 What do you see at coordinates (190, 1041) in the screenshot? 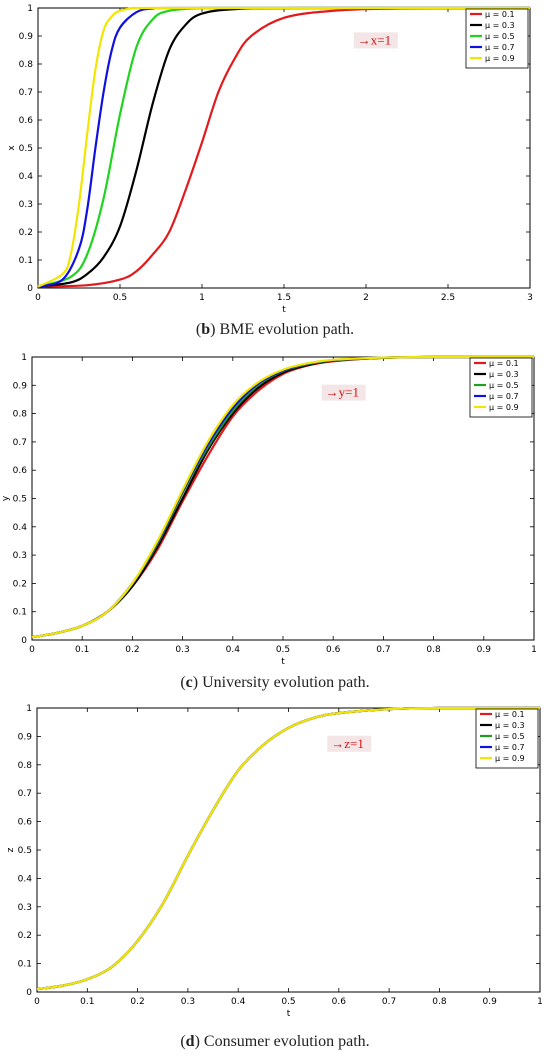
I see `caption-d-letter: d` at bounding box center [190, 1041].